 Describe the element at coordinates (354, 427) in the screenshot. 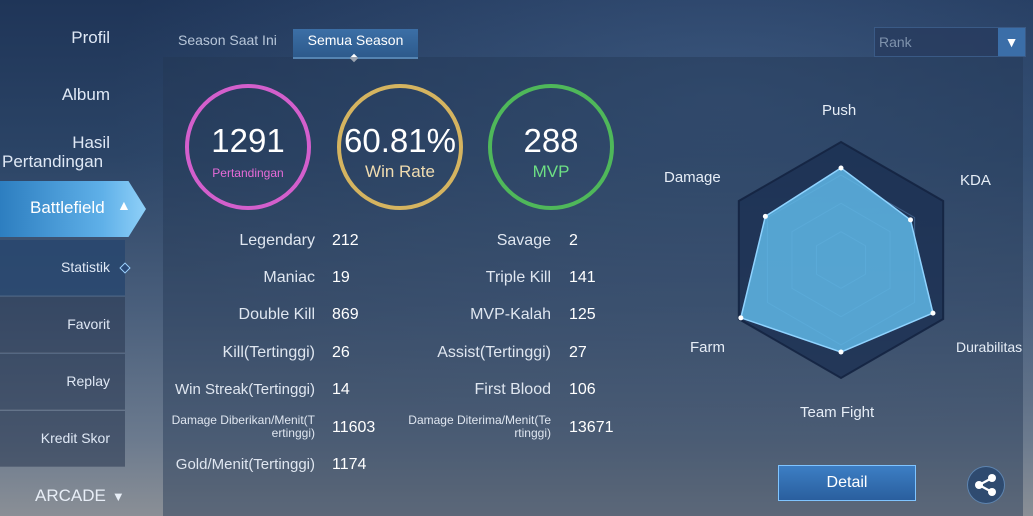

I see `stat-value: 11603` at that location.